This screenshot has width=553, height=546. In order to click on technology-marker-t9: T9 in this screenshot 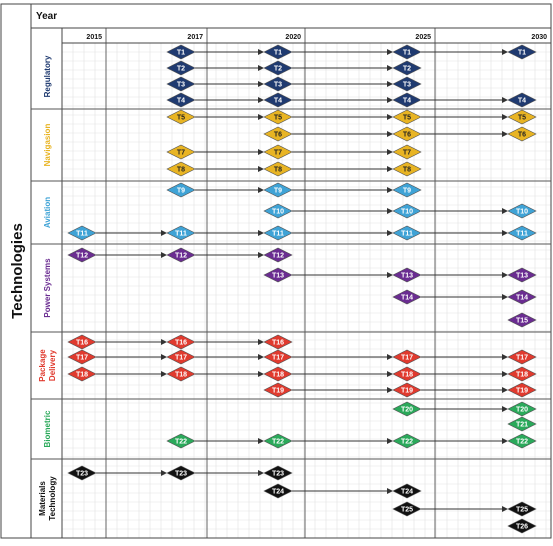, I will do `click(181, 190)`.